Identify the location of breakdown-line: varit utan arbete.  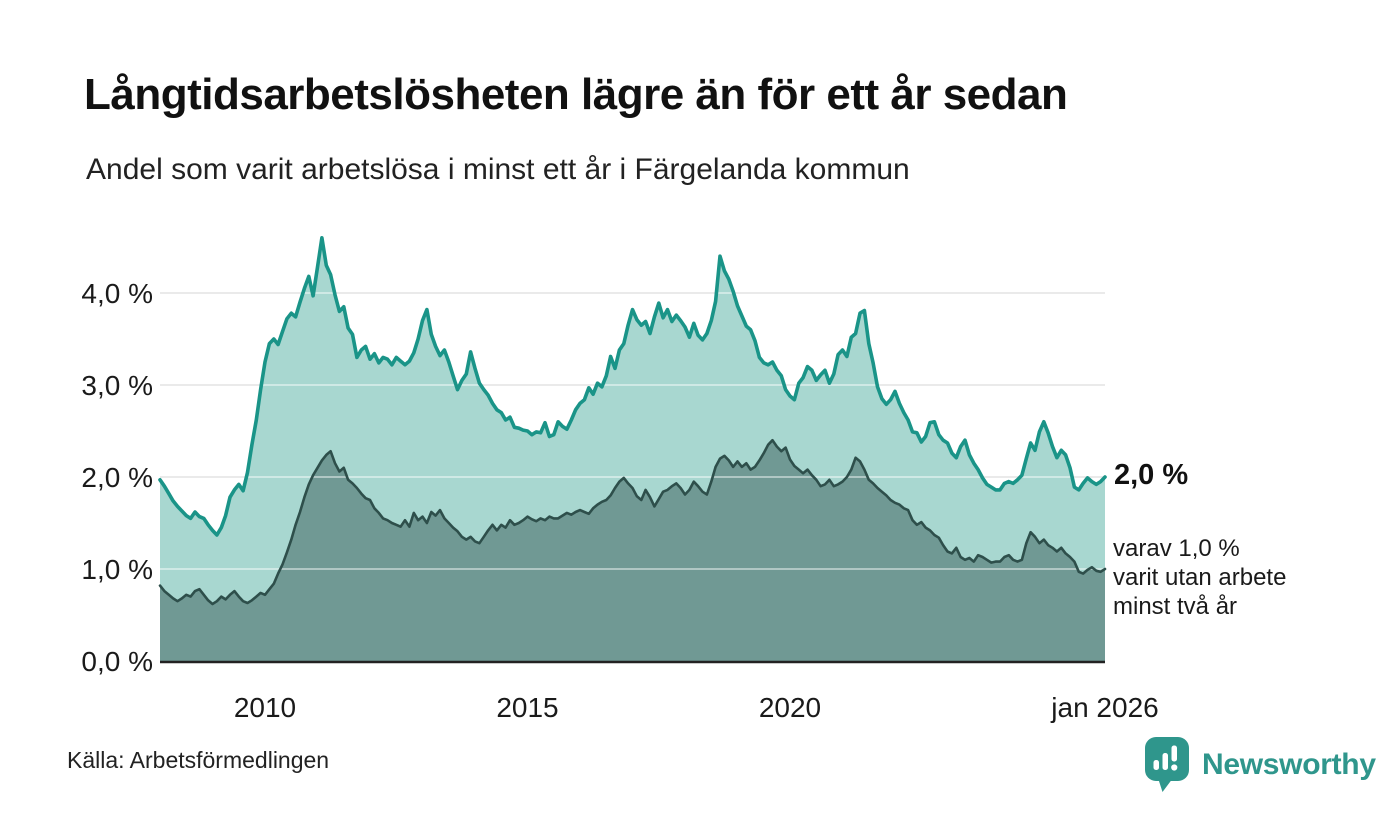
(1200, 577).